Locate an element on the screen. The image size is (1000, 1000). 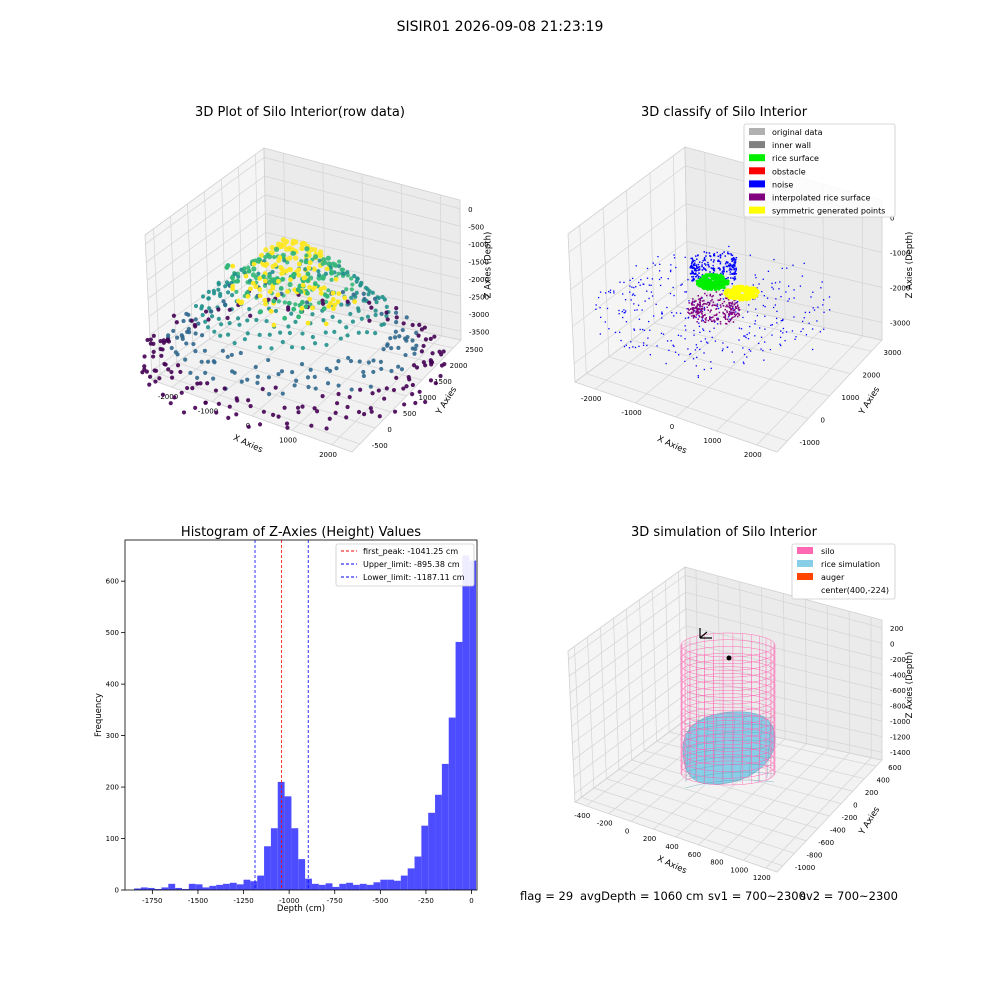
x-tick-label: -1250 is located at coordinates (243, 901).